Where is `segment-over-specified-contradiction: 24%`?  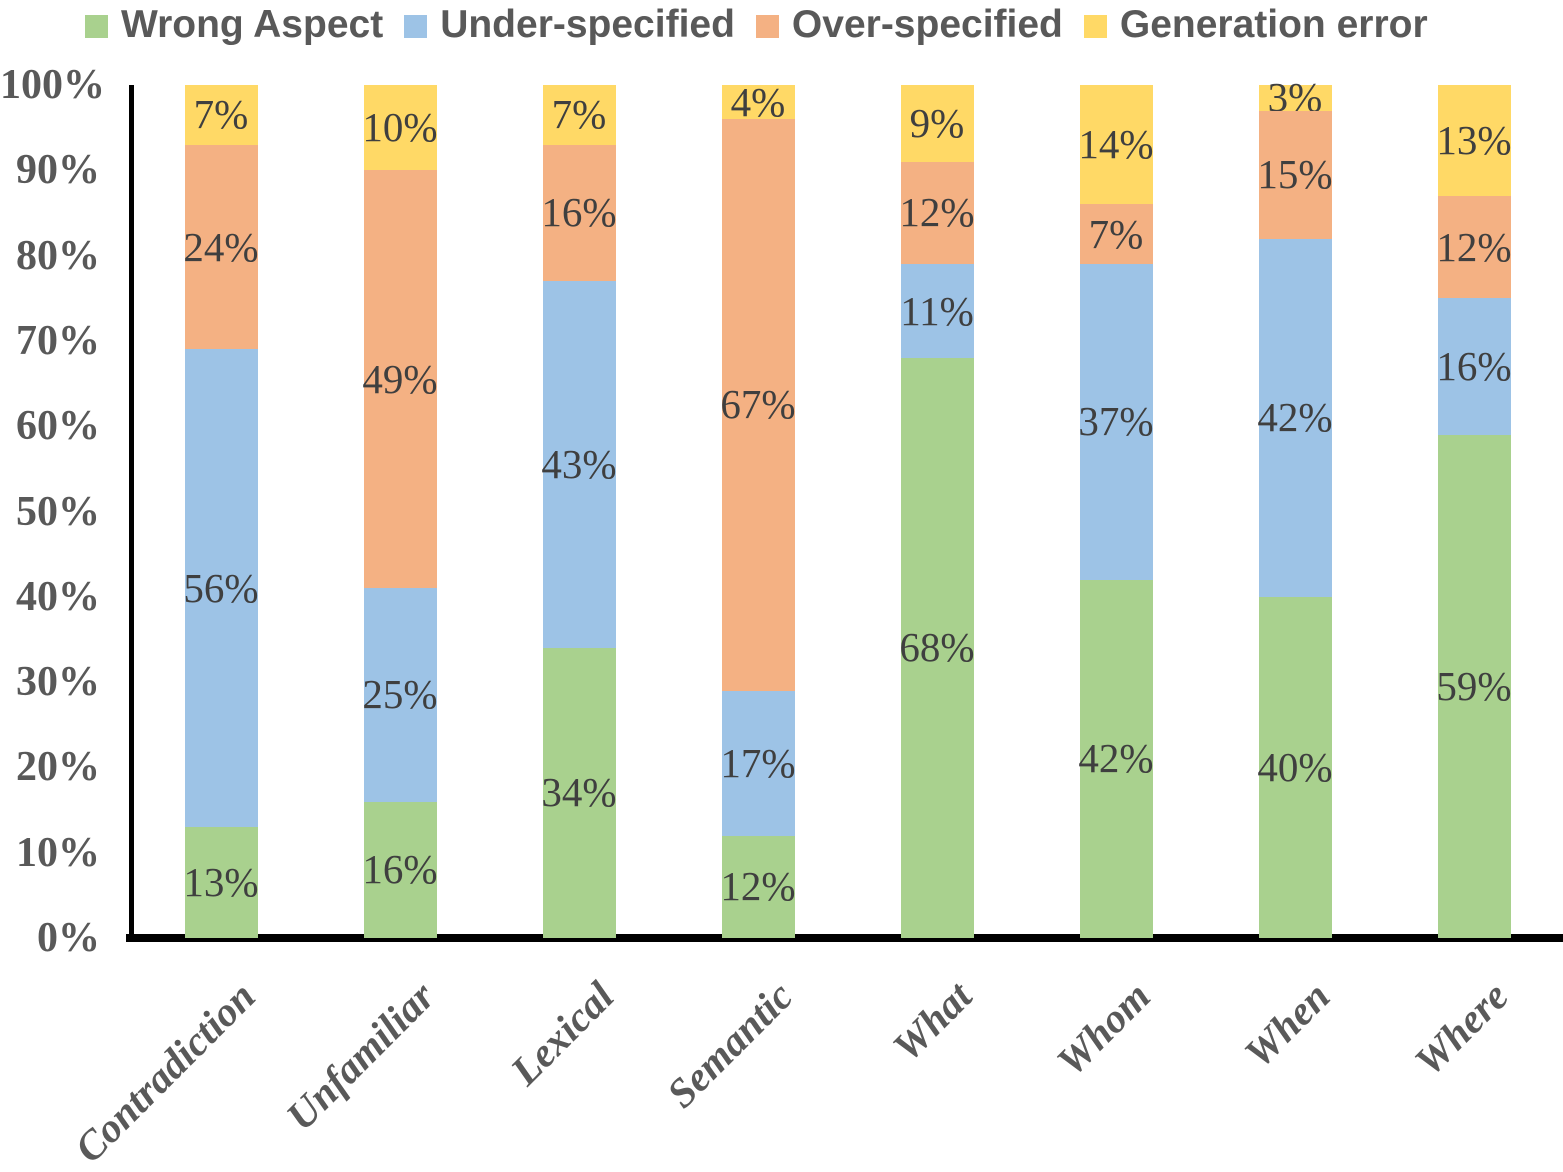 segment-over-specified-contradiction: 24% is located at coordinates (221, 247).